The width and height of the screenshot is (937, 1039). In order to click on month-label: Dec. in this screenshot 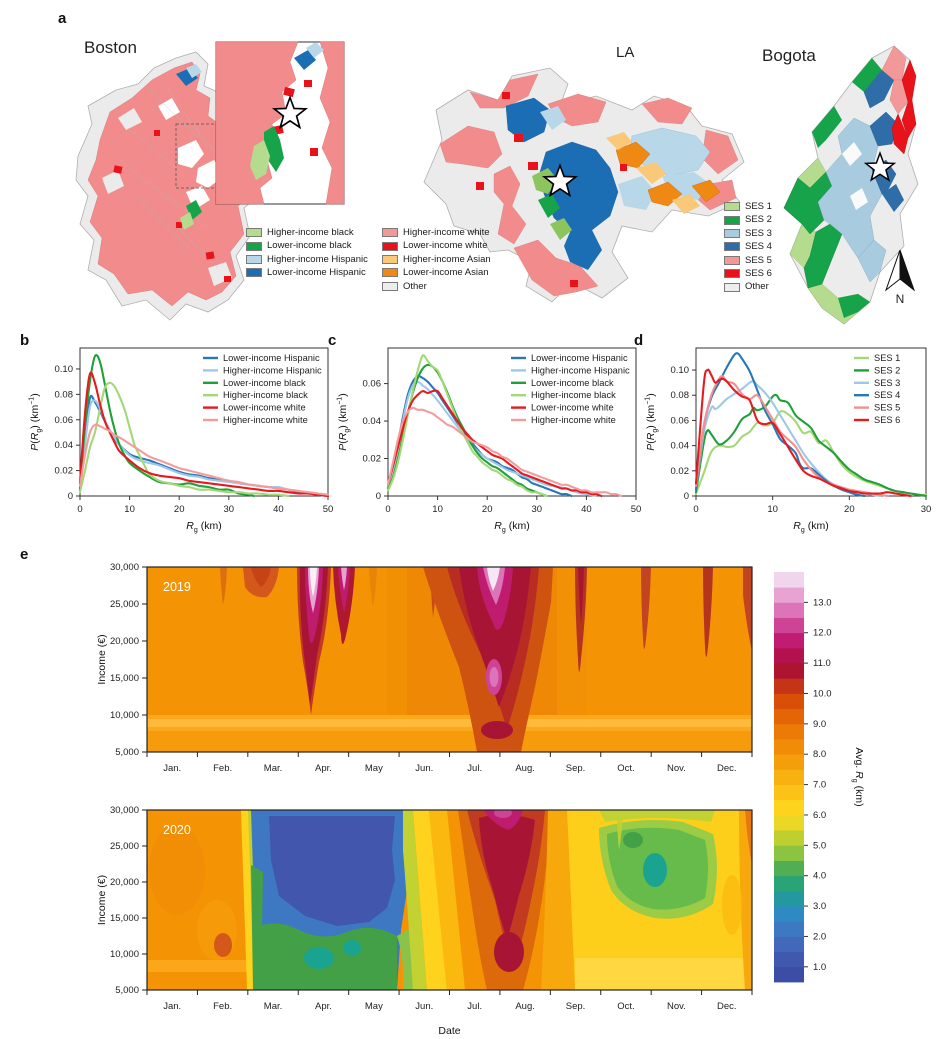, I will do `click(727, 1006)`.